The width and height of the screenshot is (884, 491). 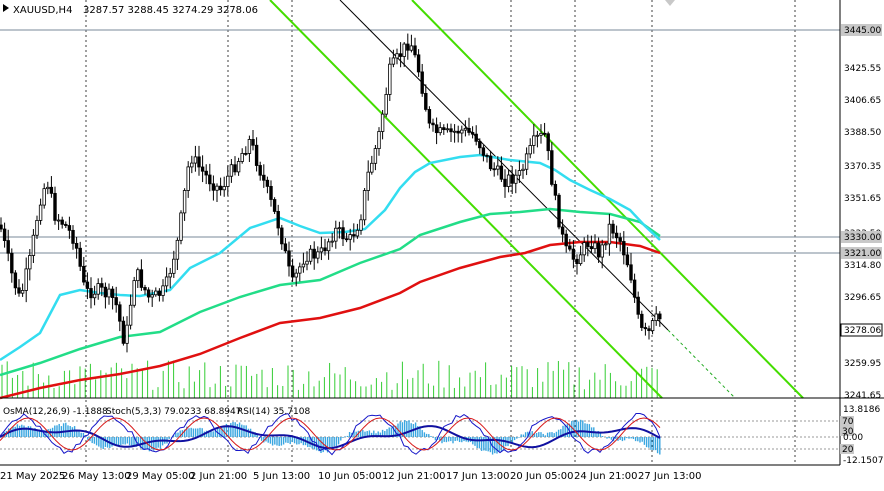 I want to click on price-label: 3296.65, so click(x=862, y=298).